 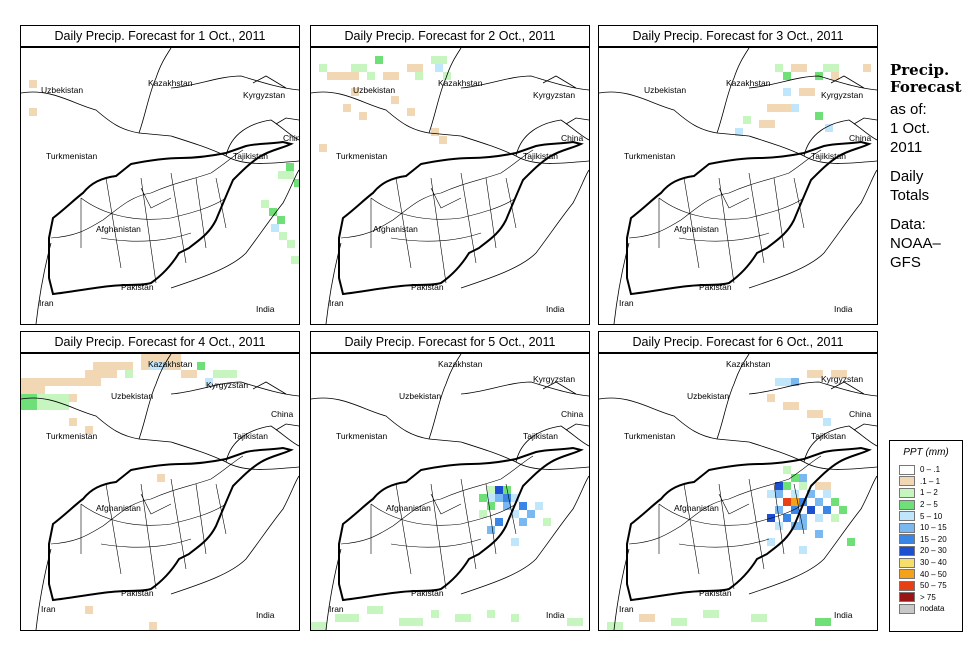 What do you see at coordinates (933, 528) in the screenshot?
I see `legend-label: 10 – 15` at bounding box center [933, 528].